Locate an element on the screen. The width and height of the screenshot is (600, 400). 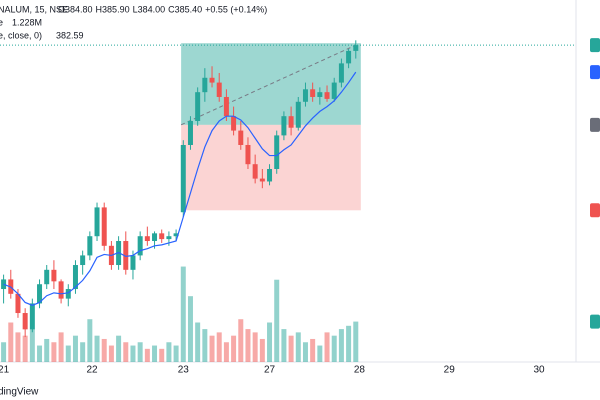
ohlc-value: 385.40 is located at coordinates (189, 9).